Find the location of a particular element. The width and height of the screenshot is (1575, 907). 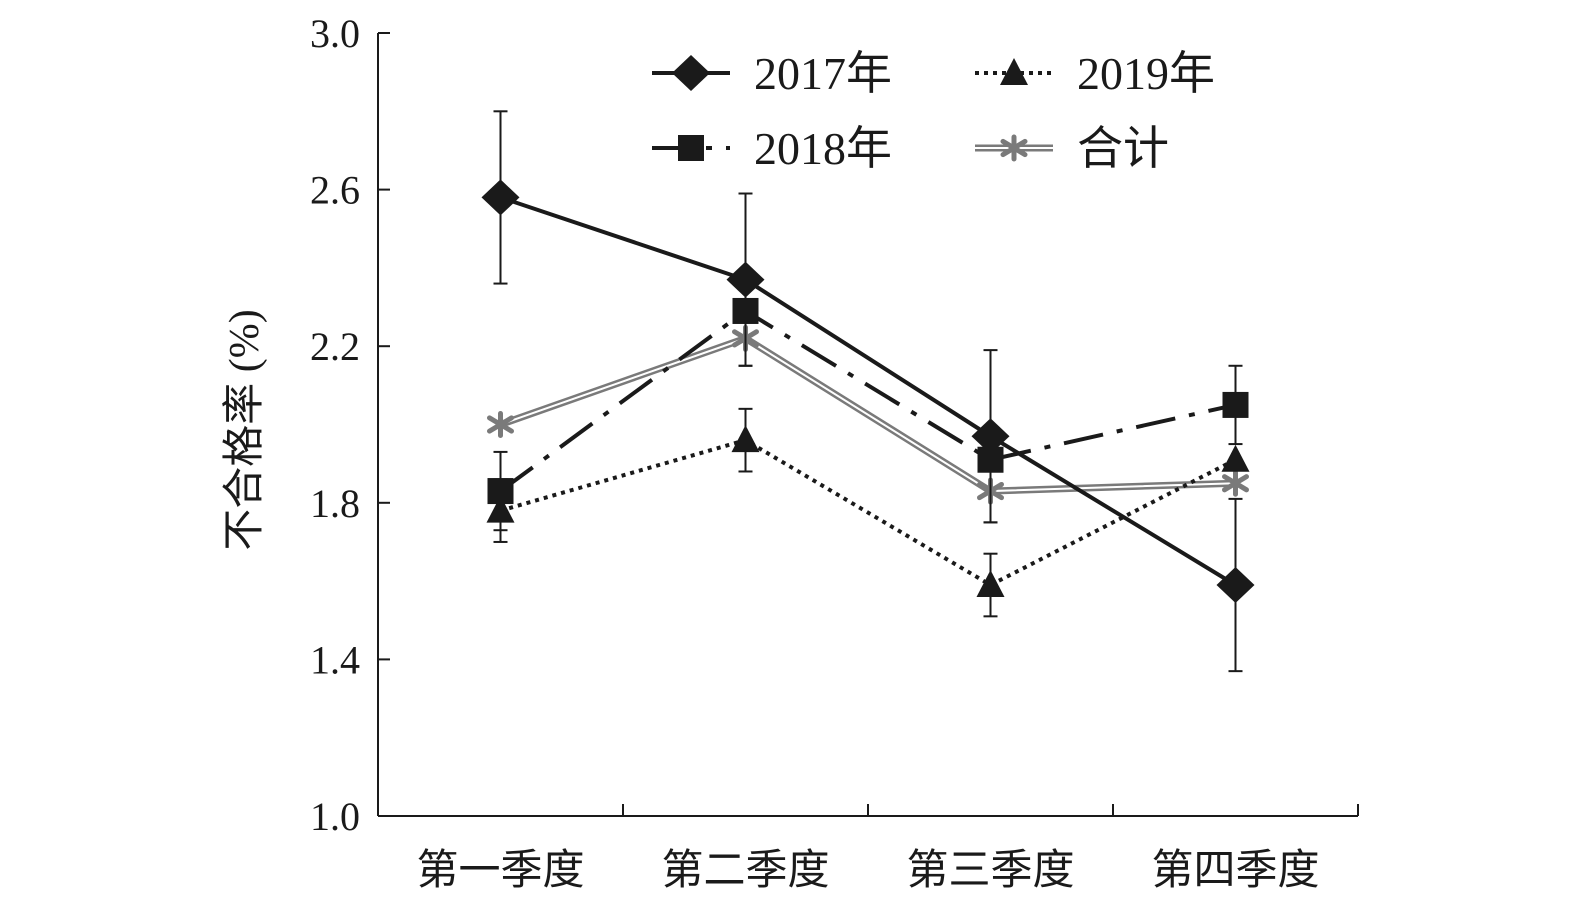

legend-item: 2017年 is located at coordinates (772, 73).